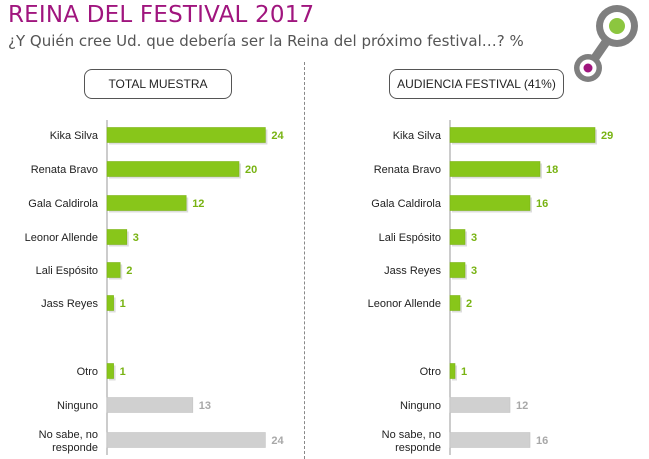 This screenshot has width=649, height=459. I want to click on value-label: 13, so click(205, 406).